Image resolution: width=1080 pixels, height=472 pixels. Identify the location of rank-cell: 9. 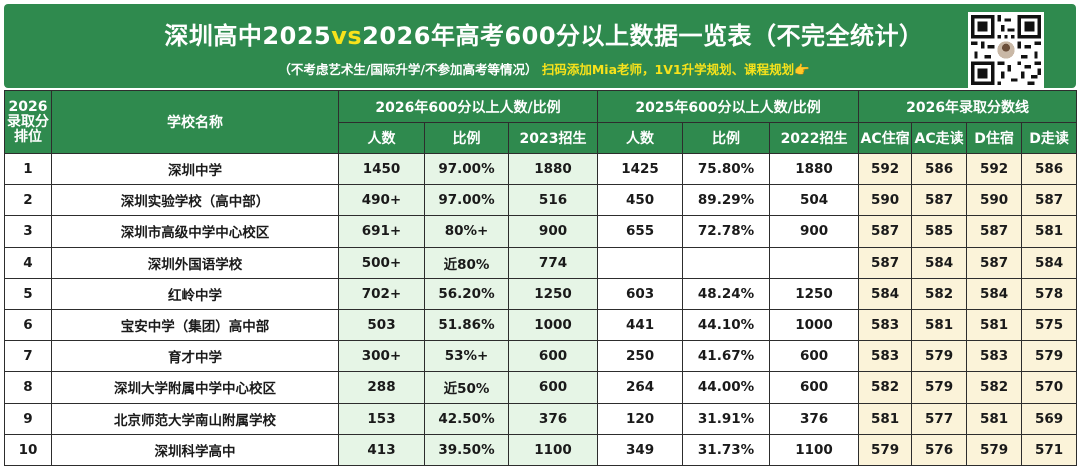
(28, 418).